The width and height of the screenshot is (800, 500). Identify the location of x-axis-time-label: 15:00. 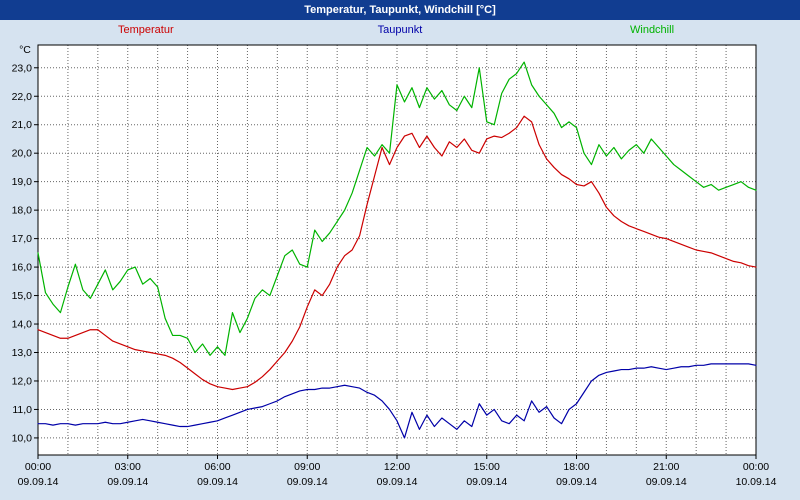
(487, 467).